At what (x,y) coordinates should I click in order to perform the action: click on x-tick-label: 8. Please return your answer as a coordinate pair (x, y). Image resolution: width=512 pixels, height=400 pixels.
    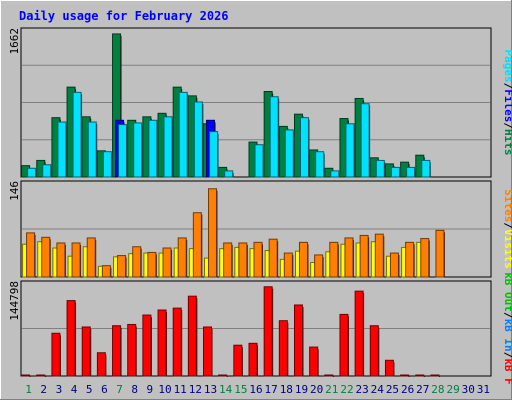
    Looking at the image, I should click on (134, 389).